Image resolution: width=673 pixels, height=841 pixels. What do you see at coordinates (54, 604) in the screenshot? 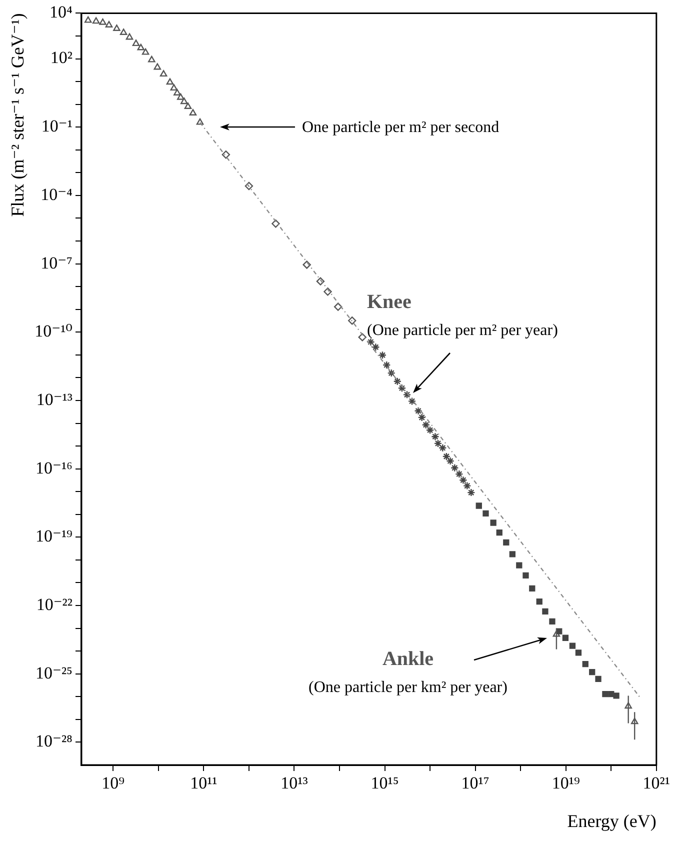
I see `y-tick-label: 10⁻²²` at bounding box center [54, 604].